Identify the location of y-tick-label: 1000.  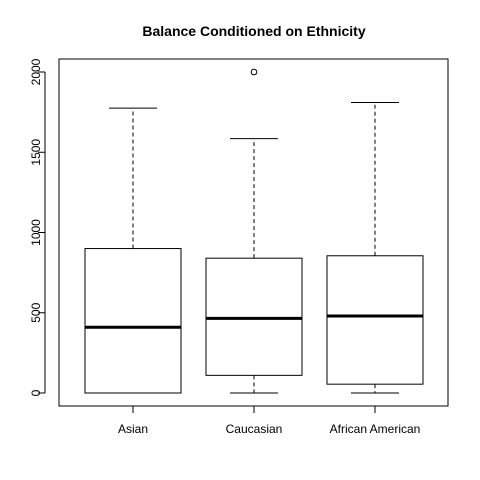
(36, 232).